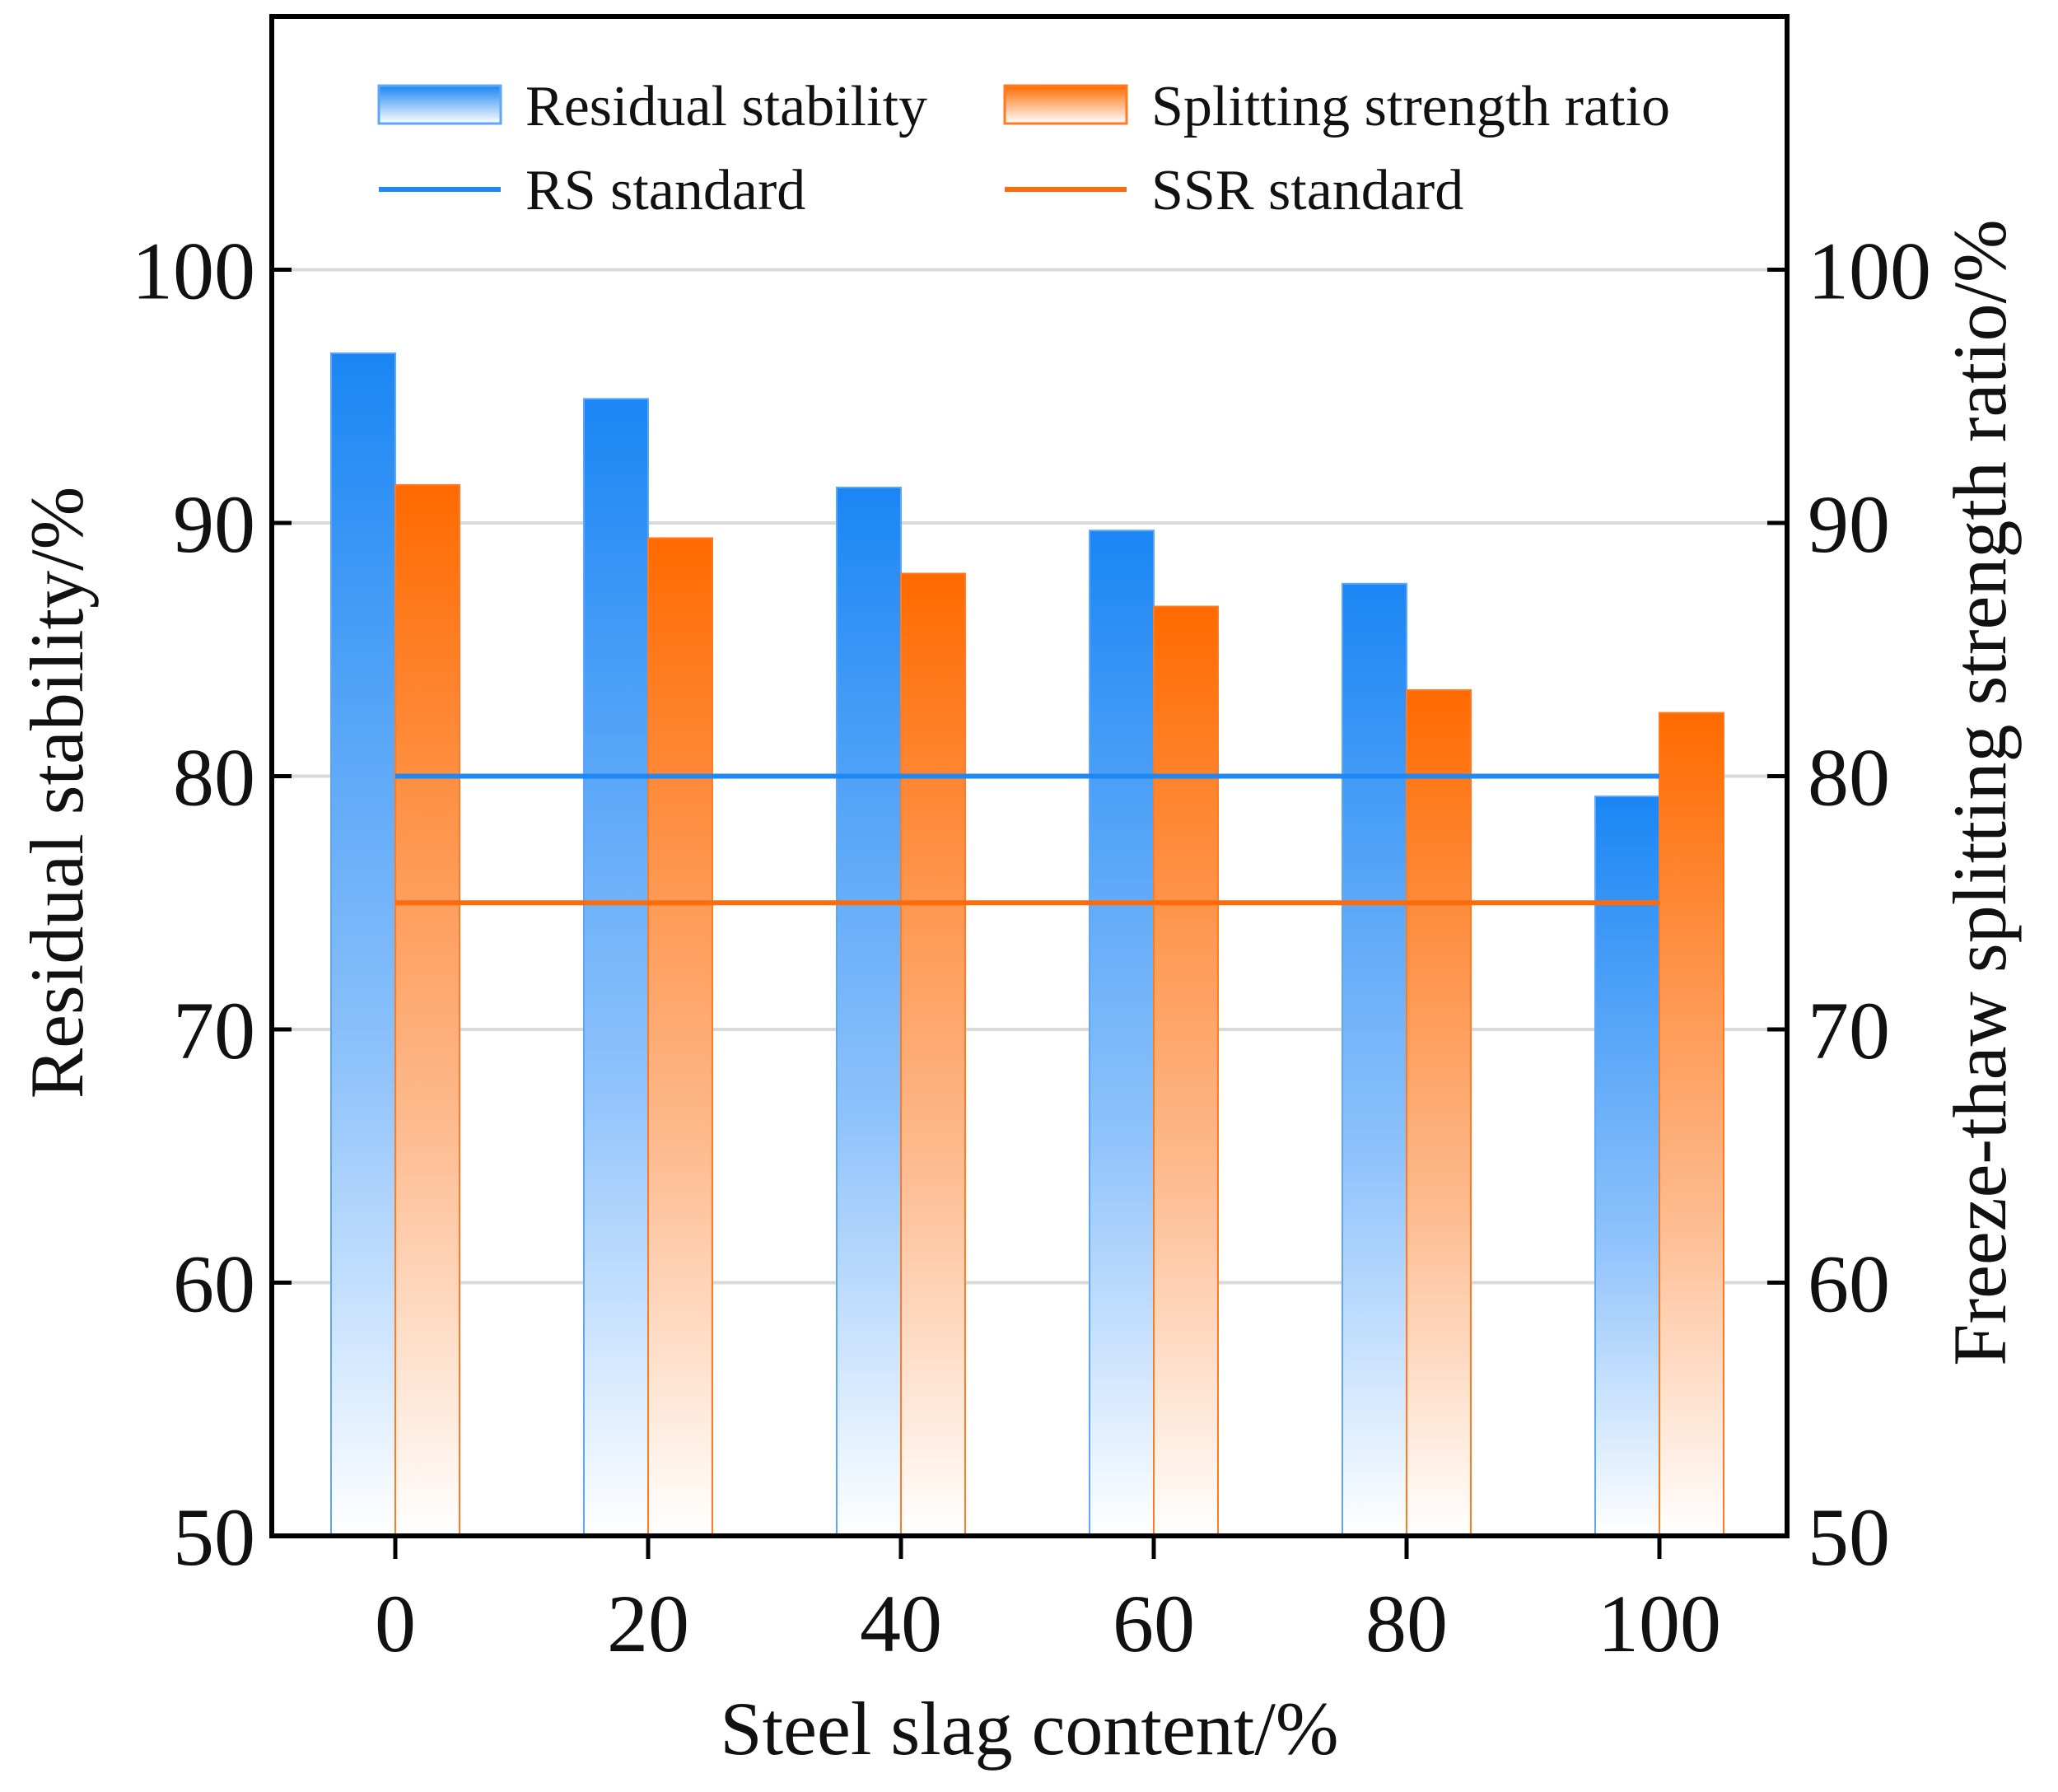 This screenshot has height=1792, width=2058. Describe the element at coordinates (648, 1623) in the screenshot. I see `x-tick-label-20: 20` at that location.